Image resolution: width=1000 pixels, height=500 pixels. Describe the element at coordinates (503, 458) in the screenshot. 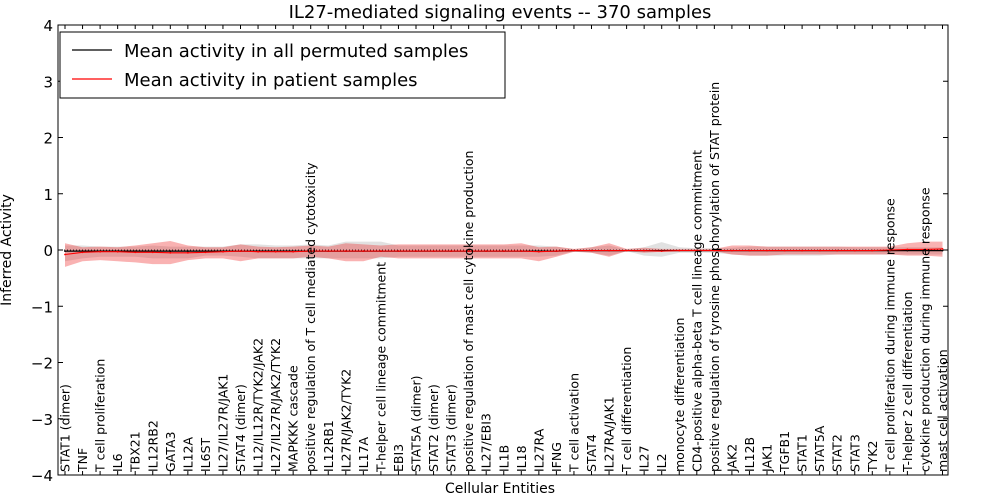

I see `x-tick-label: IL1B` at that location.